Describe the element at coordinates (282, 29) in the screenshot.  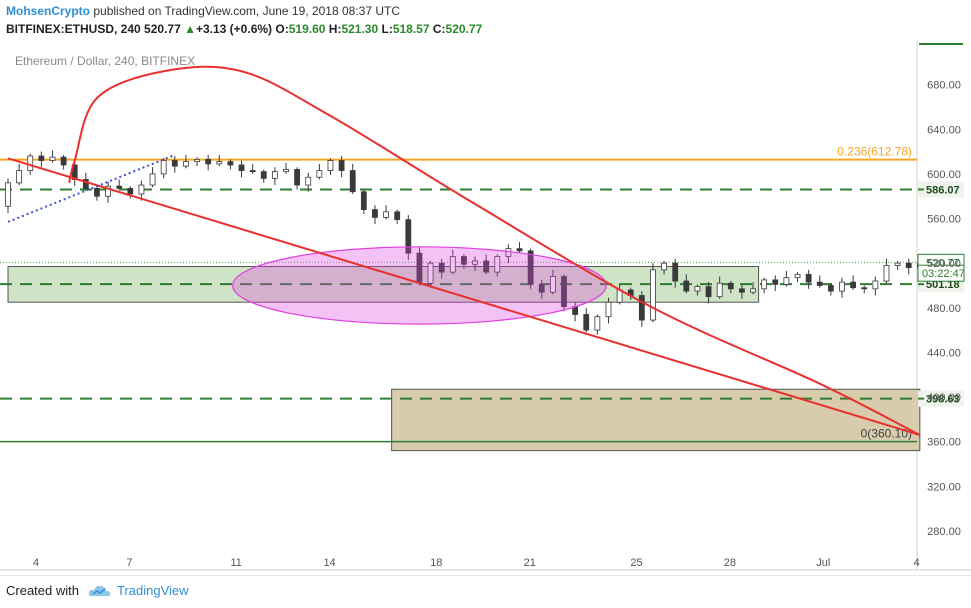
I see `open-label: O:` at that location.